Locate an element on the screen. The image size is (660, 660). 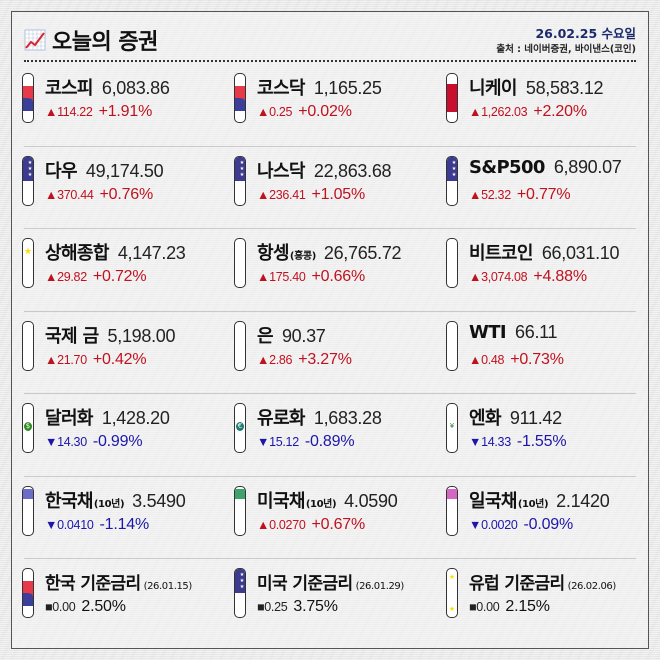
item-value: 4,147.23 is located at coordinates (151, 253).